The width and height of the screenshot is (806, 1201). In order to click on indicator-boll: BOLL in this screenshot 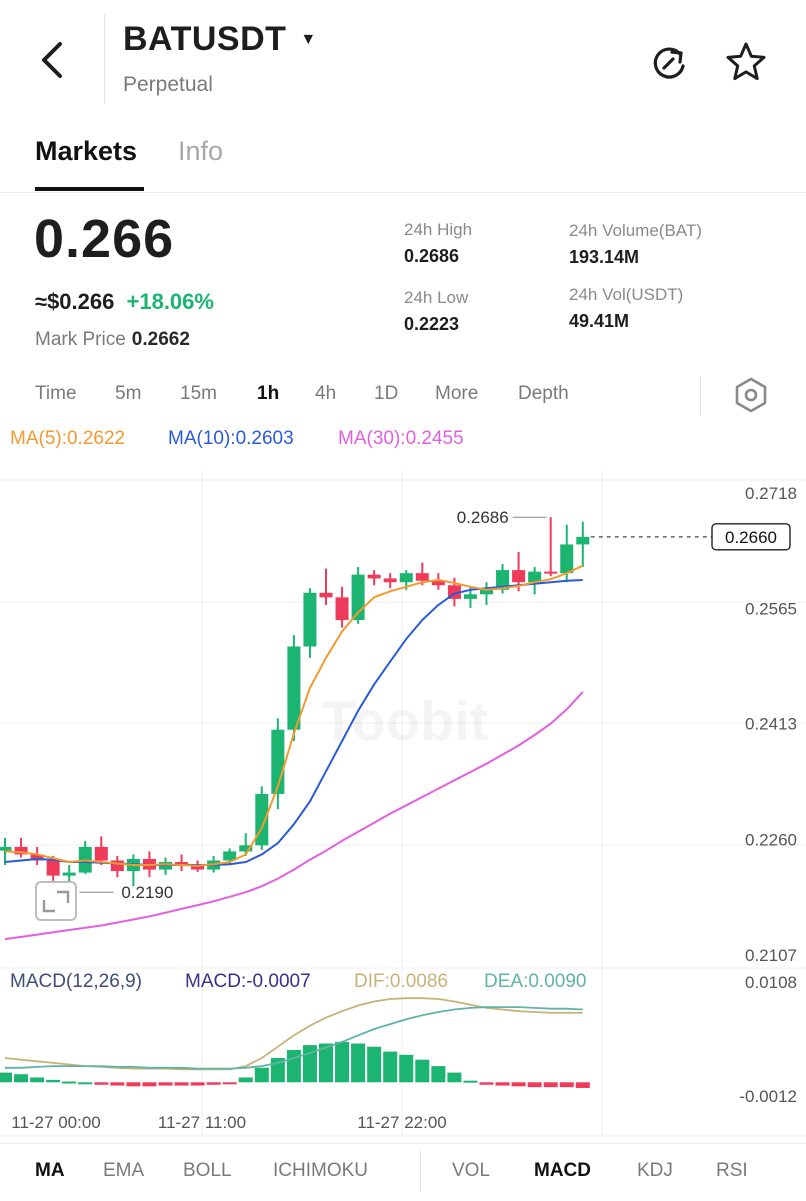, I will do `click(207, 1170)`.